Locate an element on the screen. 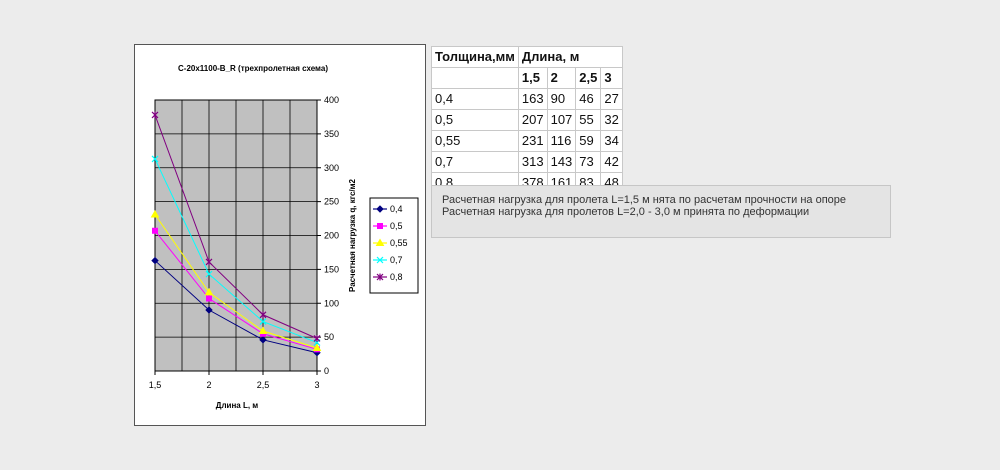 This screenshot has height=470, width=1000. load-cell: 42 is located at coordinates (611, 162).